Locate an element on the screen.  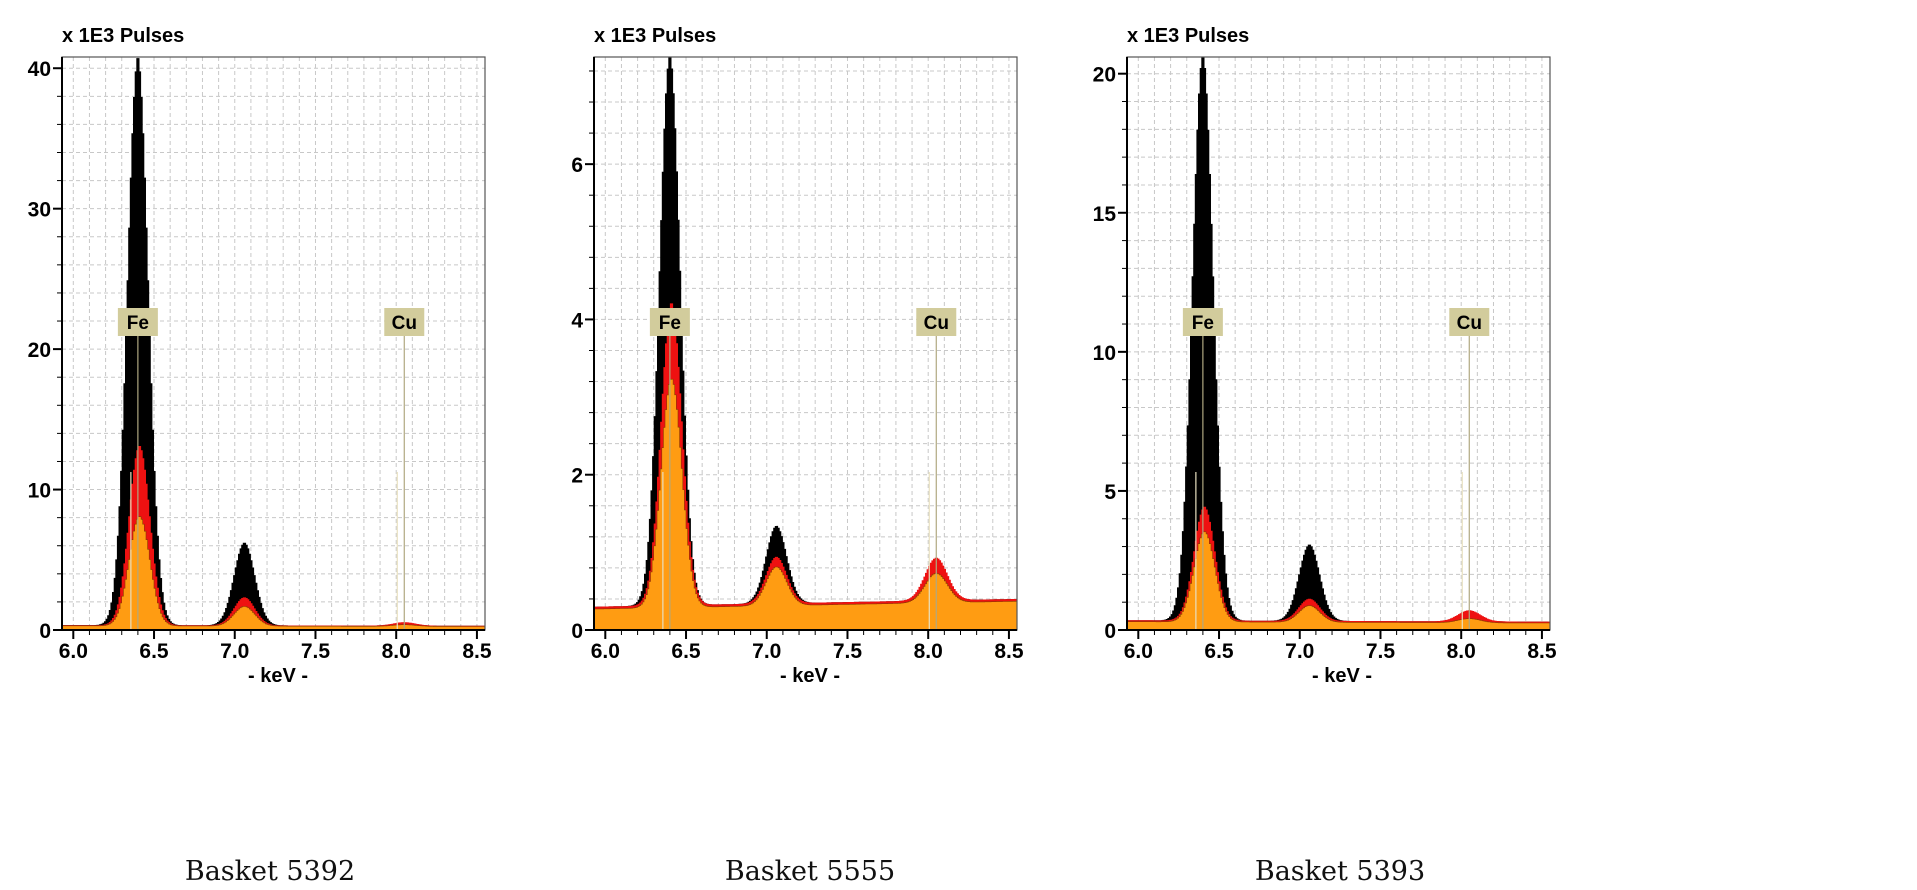
y-tick-label: 4 is located at coordinates (577, 320).